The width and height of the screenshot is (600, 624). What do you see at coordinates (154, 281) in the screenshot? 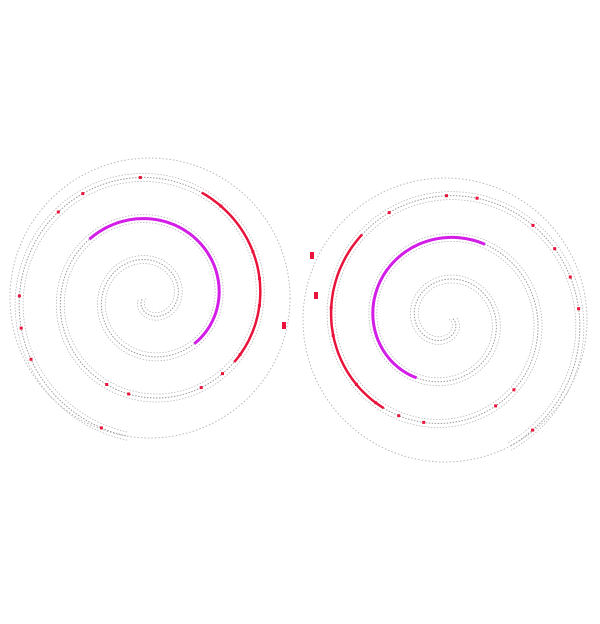
I see `left-spiral-magenta-arc` at bounding box center [154, 281].